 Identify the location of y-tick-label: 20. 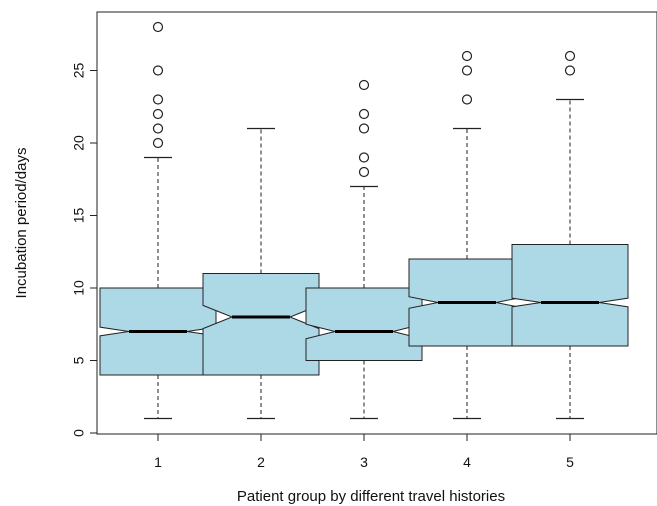
(79, 143).